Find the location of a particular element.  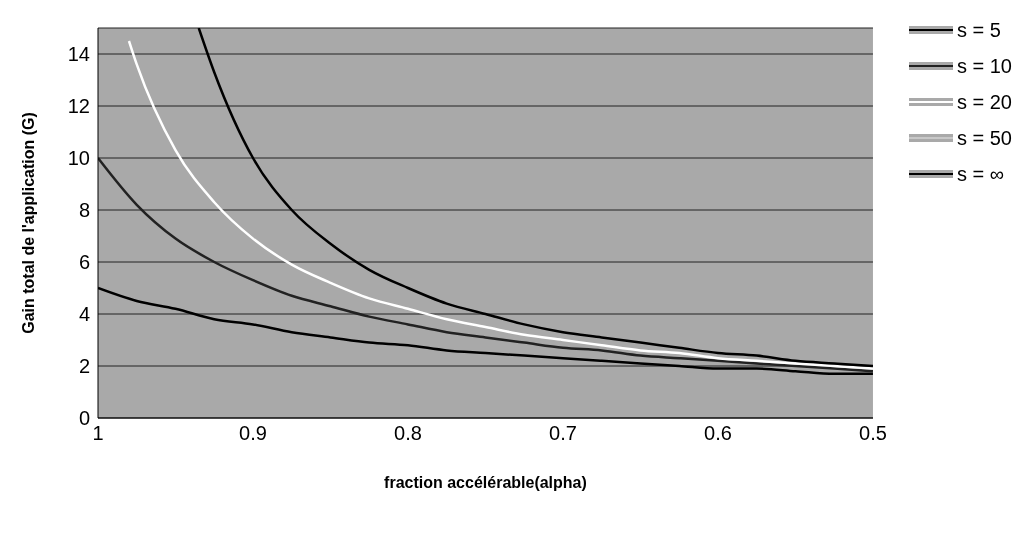

x-tick-label: 0.8 is located at coordinates (408, 433).